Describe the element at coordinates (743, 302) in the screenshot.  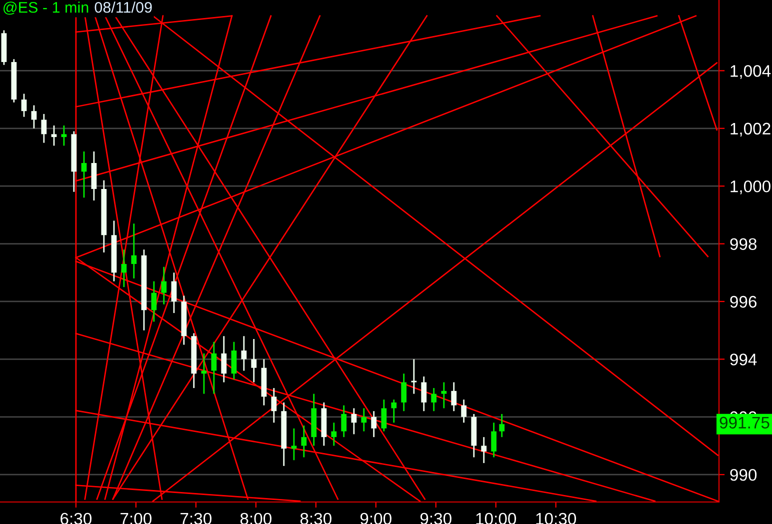
I see `y-tick-label: 996` at that location.